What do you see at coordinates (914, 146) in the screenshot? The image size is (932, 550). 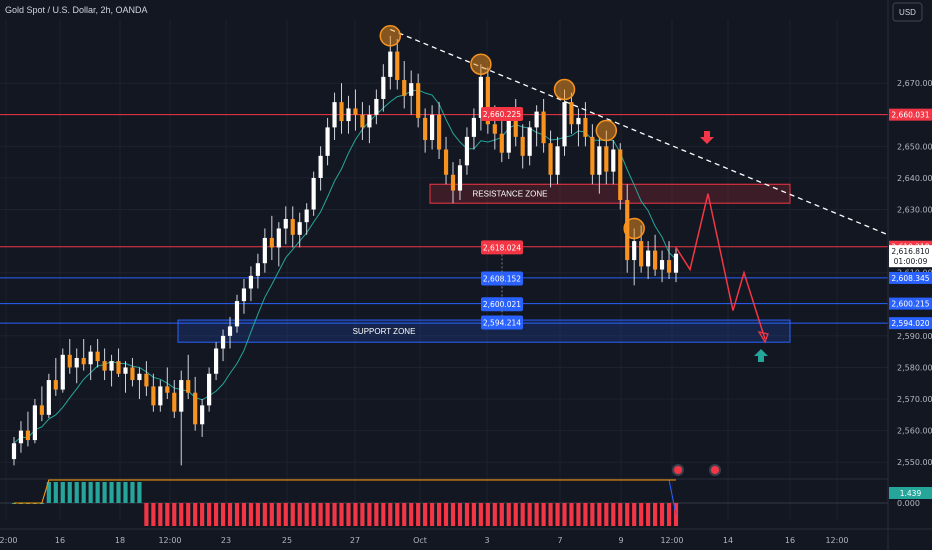 I see `y-tick-label: 2,650.000` at bounding box center [914, 146].